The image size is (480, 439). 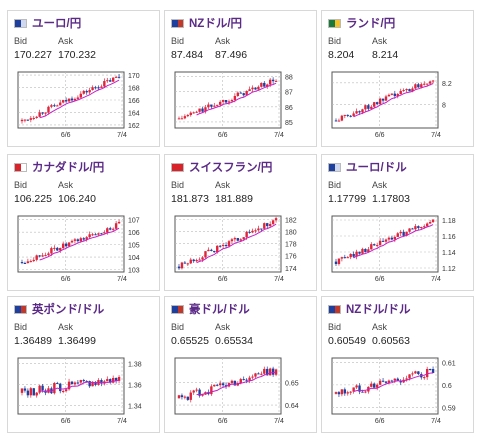 I want to click on candlestick-chart: 182 180 178 176 174 6/6 7/4, so click(x=238, y=252).